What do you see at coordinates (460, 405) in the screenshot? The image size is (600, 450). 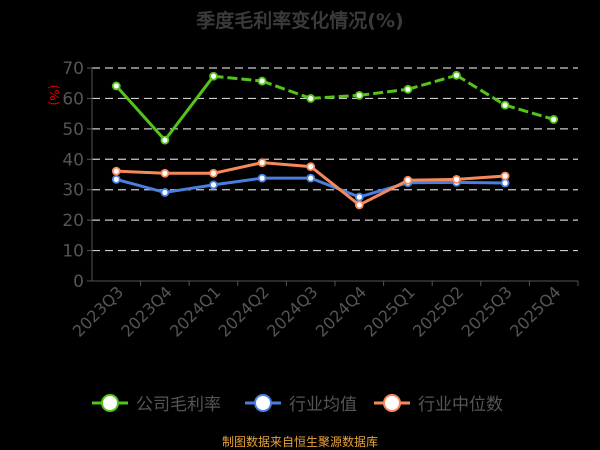 I see `legend-label: 行业中位数` at bounding box center [460, 405].